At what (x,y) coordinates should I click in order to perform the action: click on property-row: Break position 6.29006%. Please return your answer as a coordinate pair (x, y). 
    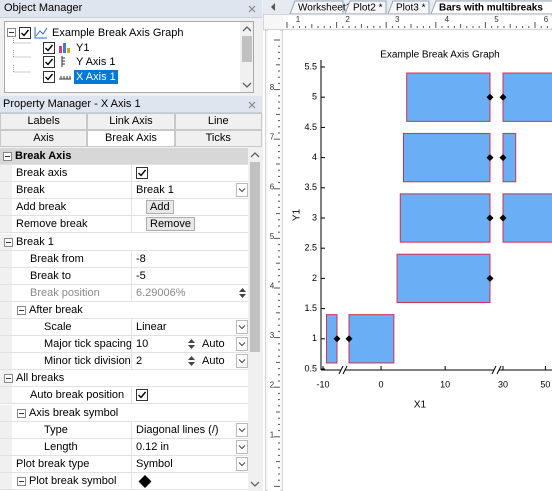
    Looking at the image, I should click on (124, 293).